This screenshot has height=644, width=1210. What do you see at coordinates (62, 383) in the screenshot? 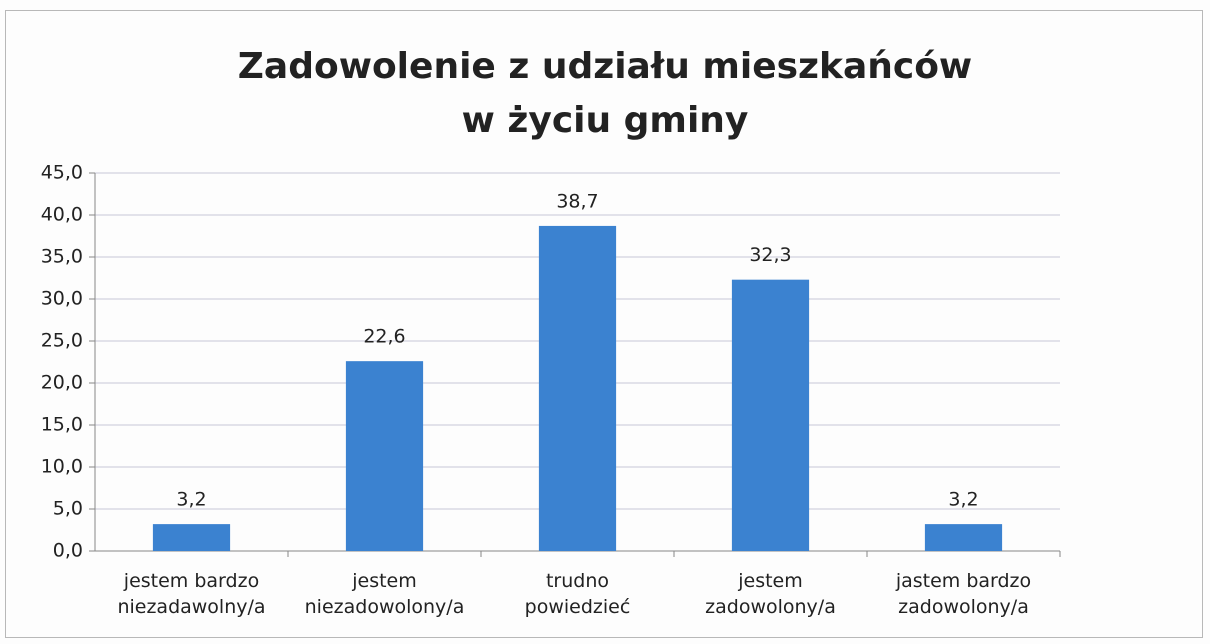
I see `y-tick-label: 20,0` at bounding box center [62, 383].